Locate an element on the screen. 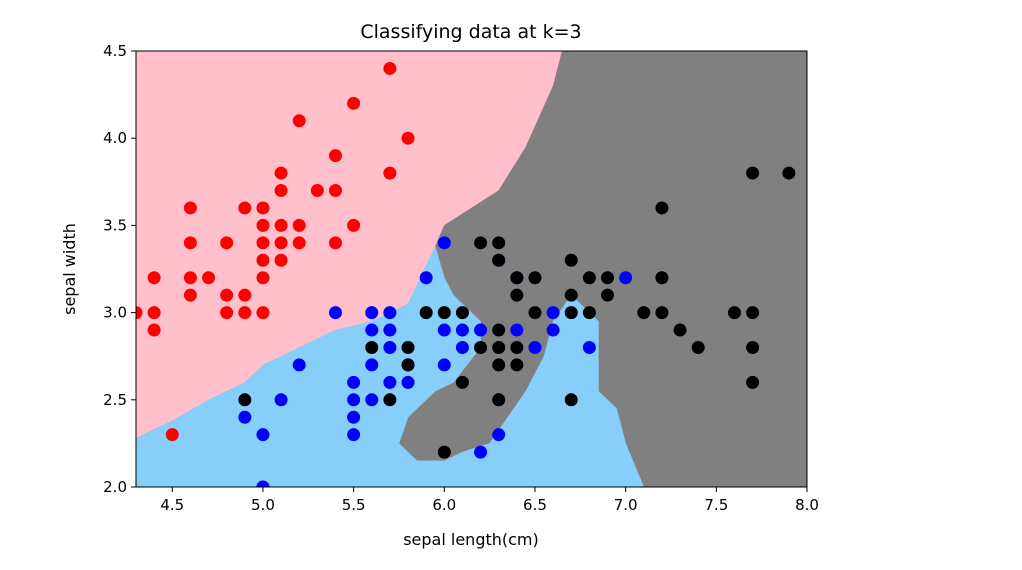 The height and width of the screenshot is (570, 1022). y-tick-label: 4.5 is located at coordinates (115, 51).